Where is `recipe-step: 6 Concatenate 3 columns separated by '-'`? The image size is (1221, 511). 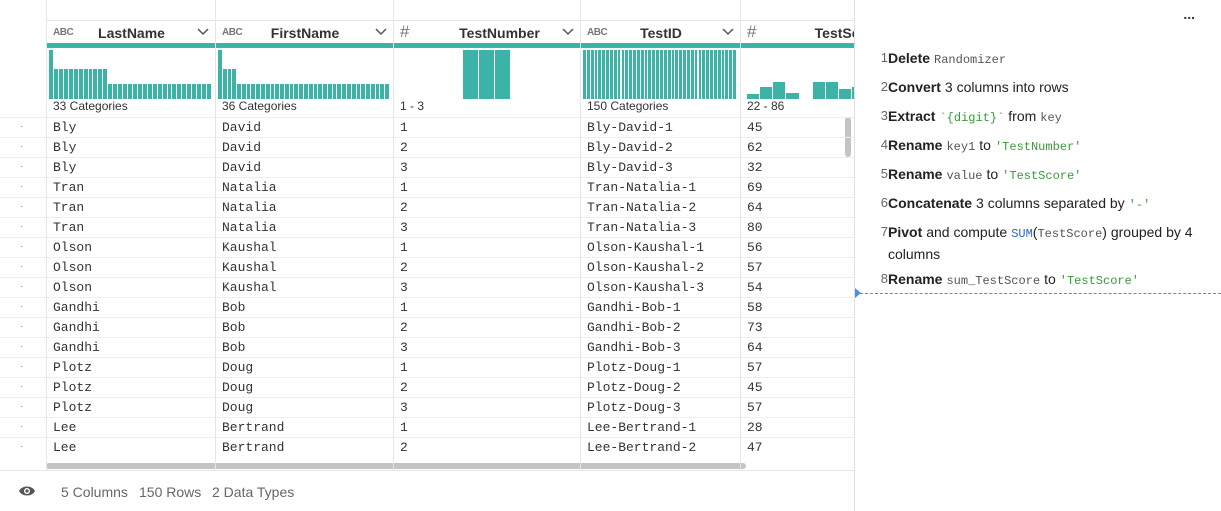 recipe-step: 6 Concatenate 3 columns separated by '-' is located at coordinates (1044, 204).